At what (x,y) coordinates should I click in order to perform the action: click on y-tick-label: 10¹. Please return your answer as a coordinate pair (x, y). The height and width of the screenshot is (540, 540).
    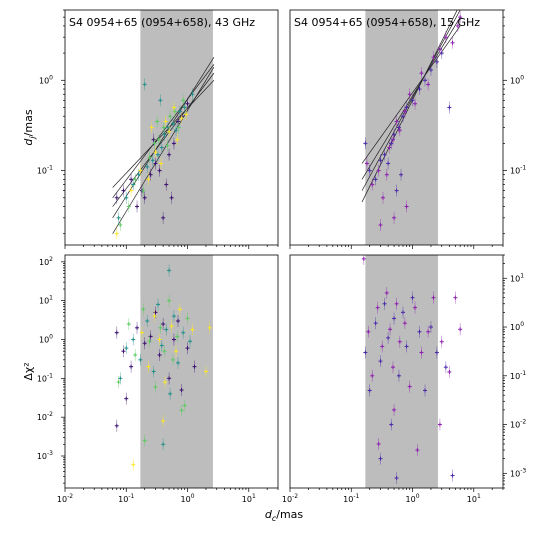
    Looking at the image, I should click on (46, 300).